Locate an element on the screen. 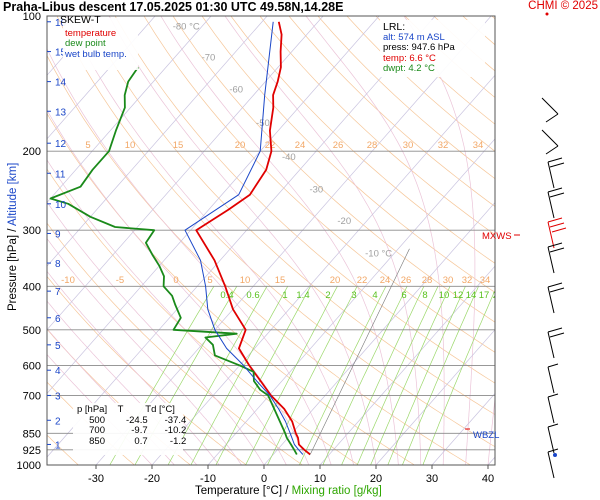 This screenshot has height=500, width=600. isotherm-label: -60 is located at coordinates (236, 89).